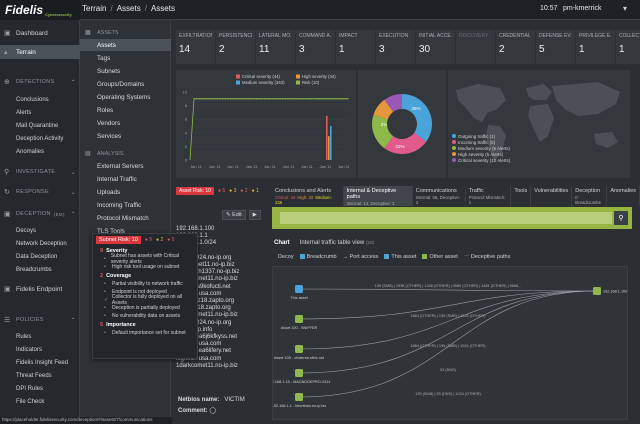 This screenshot has width=640, height=424. I want to click on stat-card: PRIVILEGE E... 1, so click(595, 47).